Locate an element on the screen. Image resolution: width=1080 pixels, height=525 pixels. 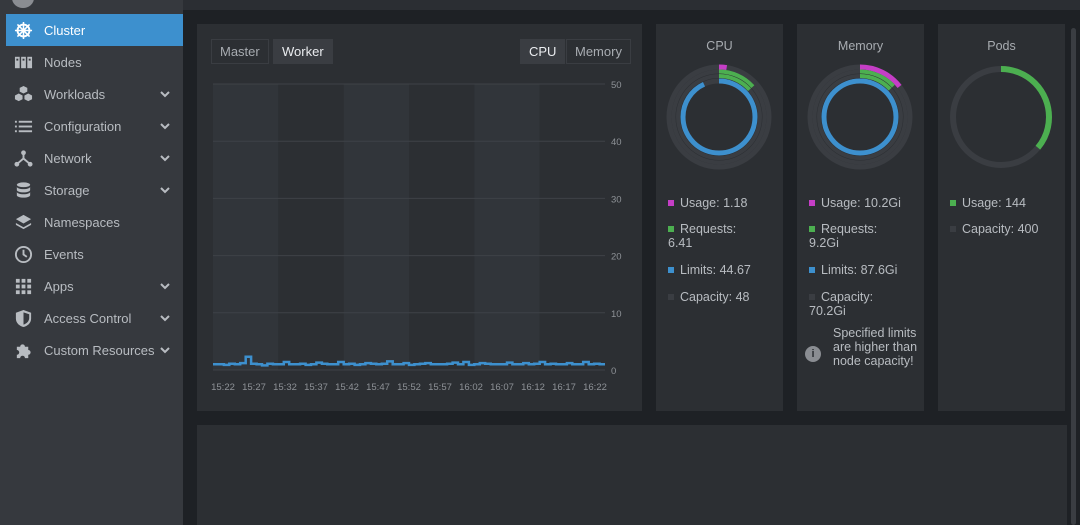
sidebar-item-workloads: Workloads is located at coordinates (94, 94).